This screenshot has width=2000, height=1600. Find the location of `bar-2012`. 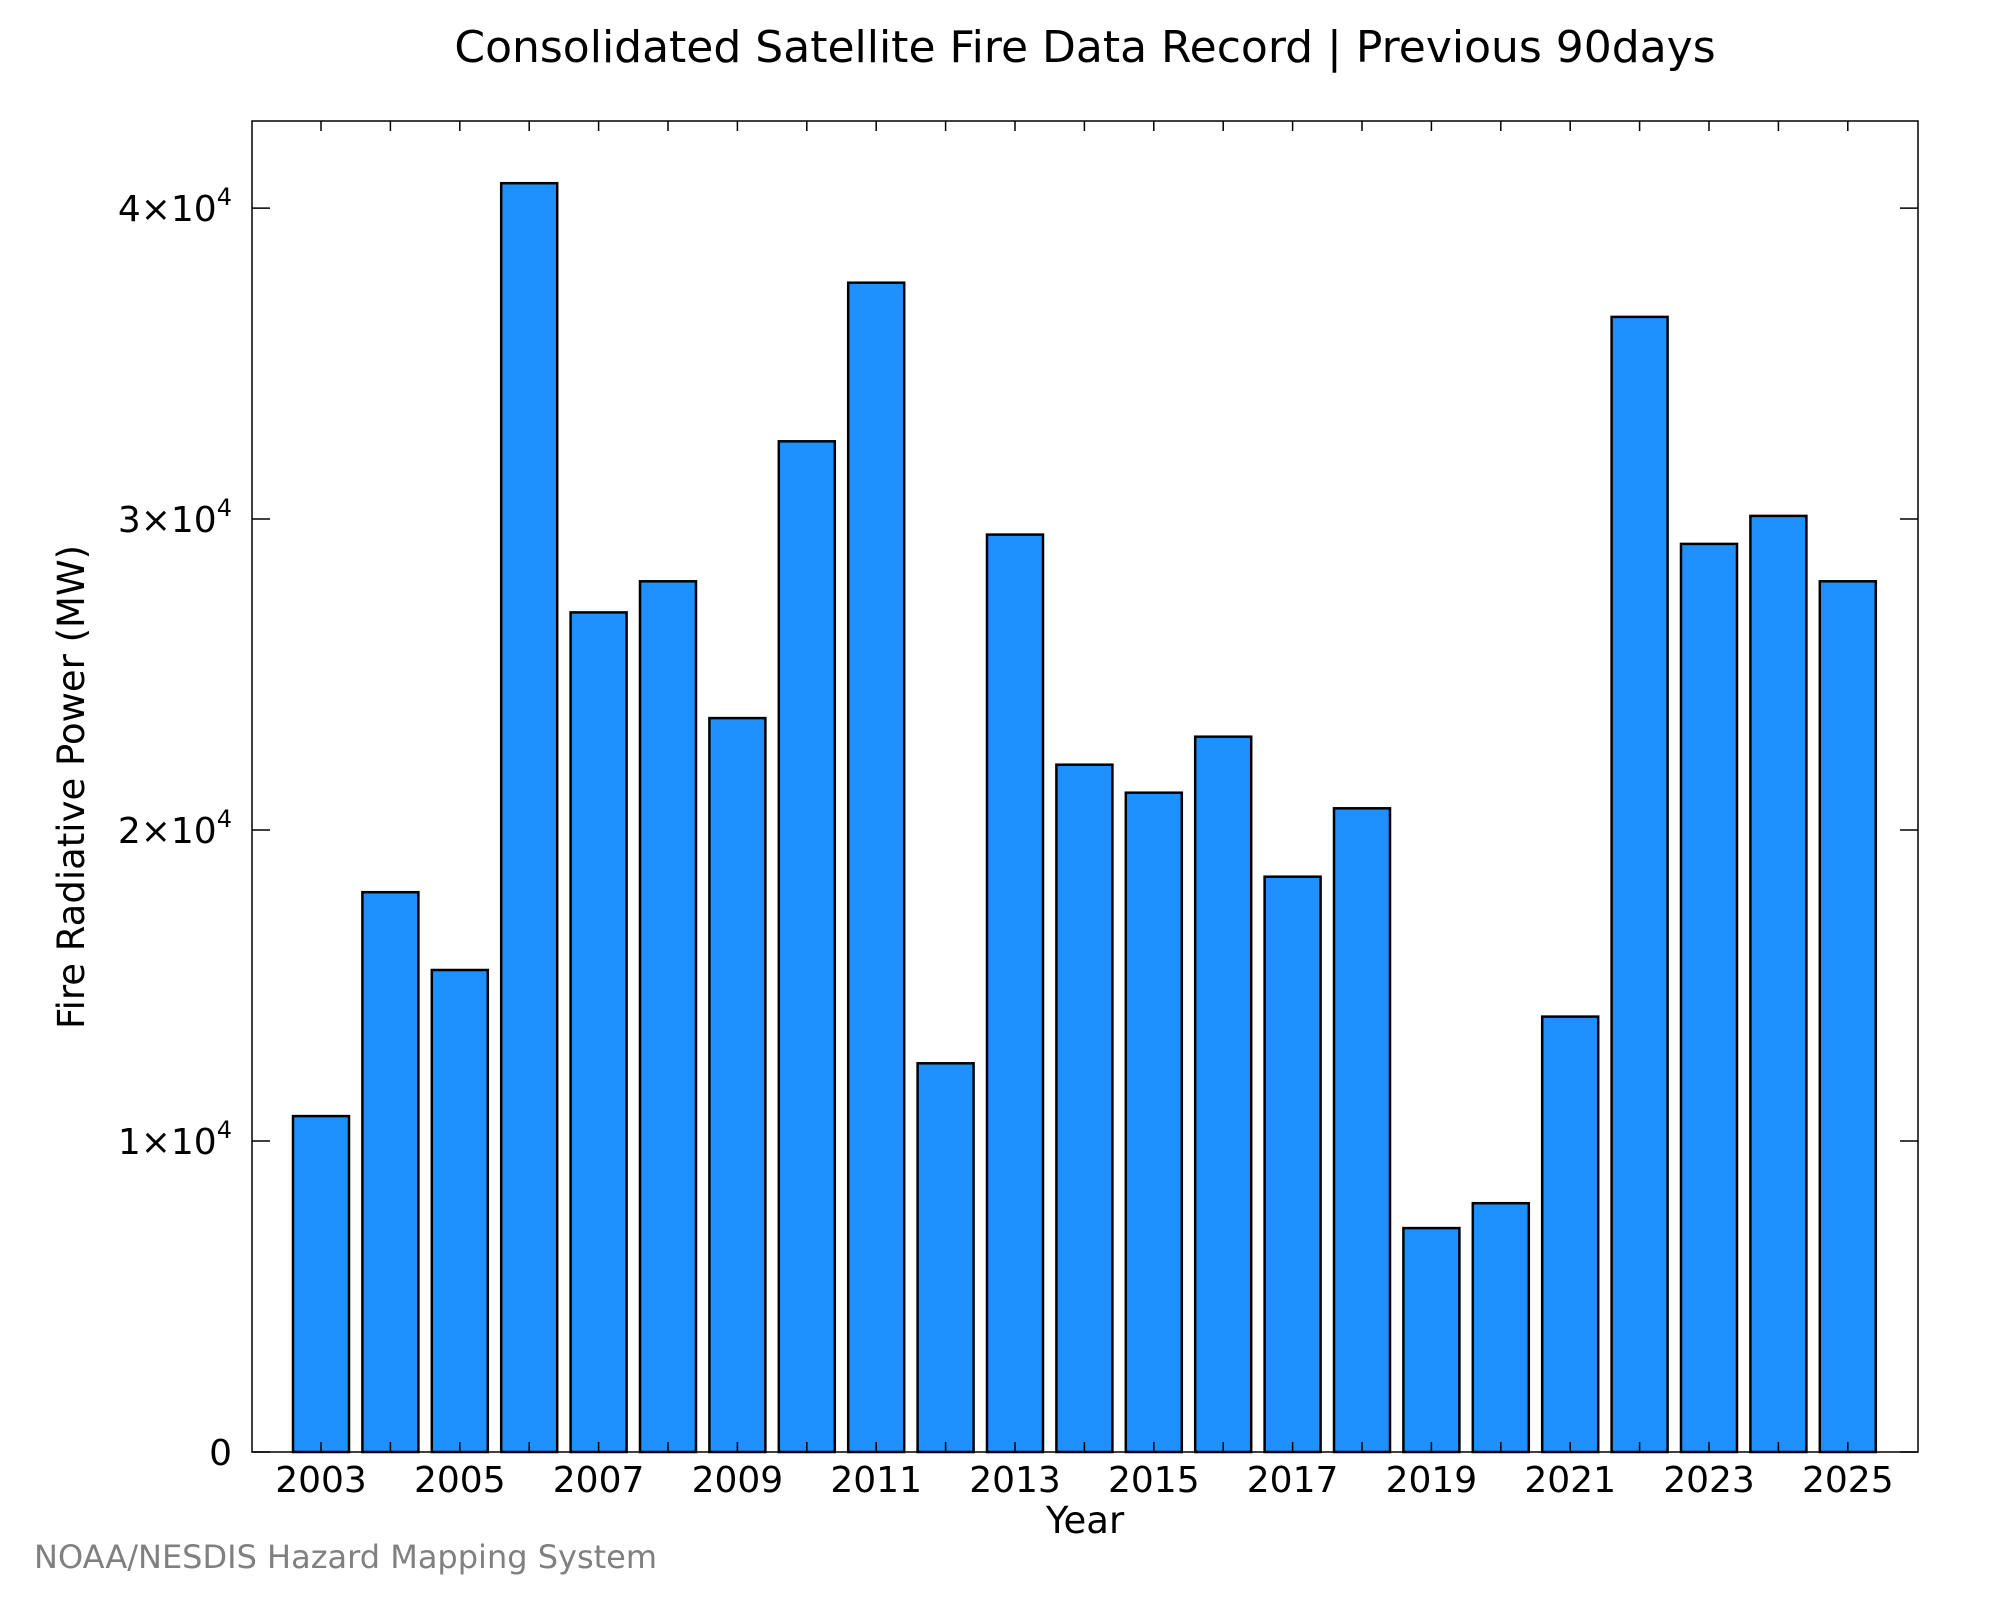

bar-2012 is located at coordinates (945, 1258).